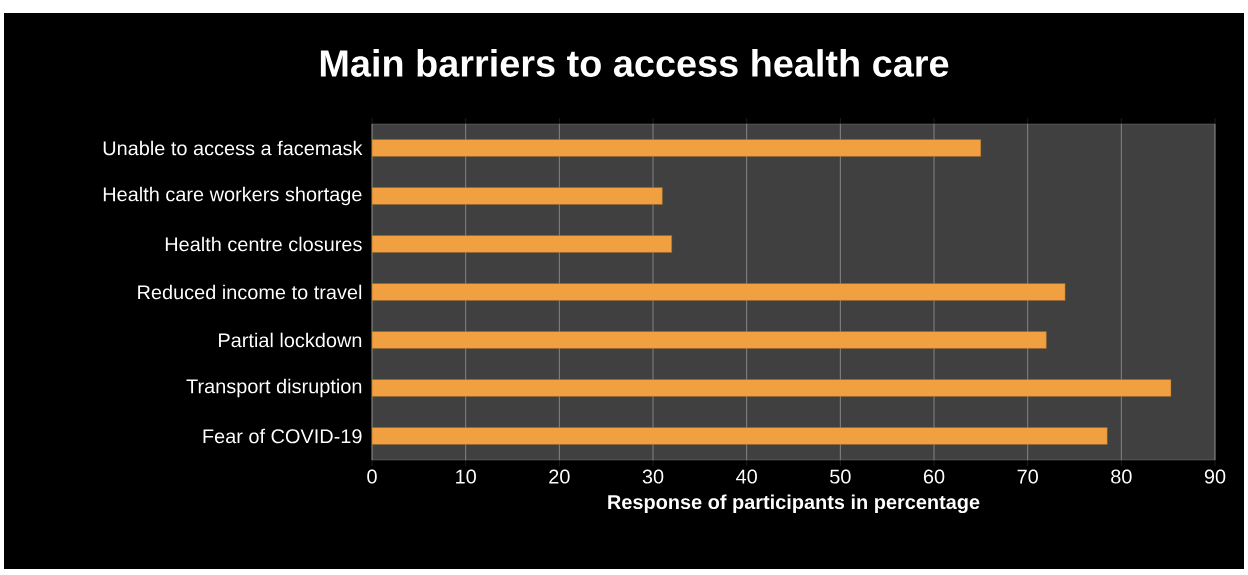 This screenshot has width=1248, height=575. What do you see at coordinates (1121, 476) in the screenshot?
I see `x-tick-label: 80` at bounding box center [1121, 476].